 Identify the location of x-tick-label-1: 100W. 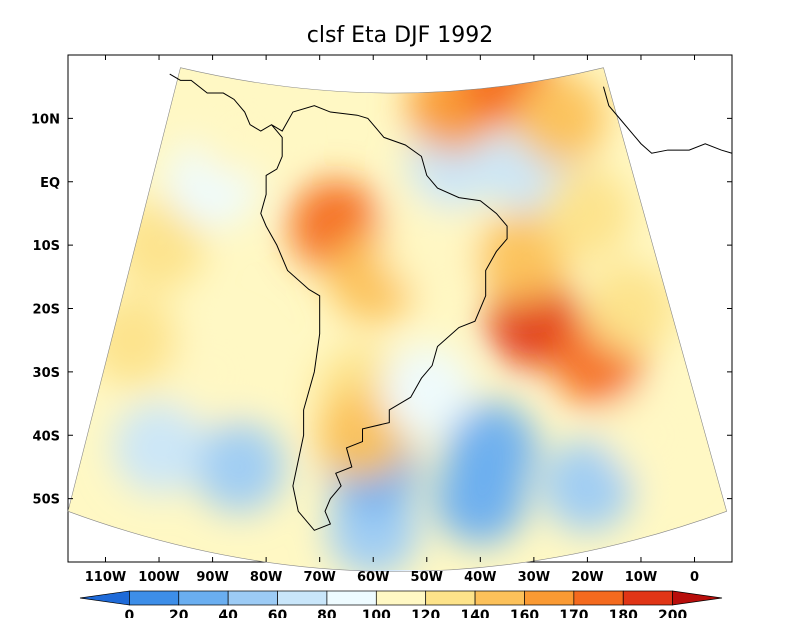
(158, 577).